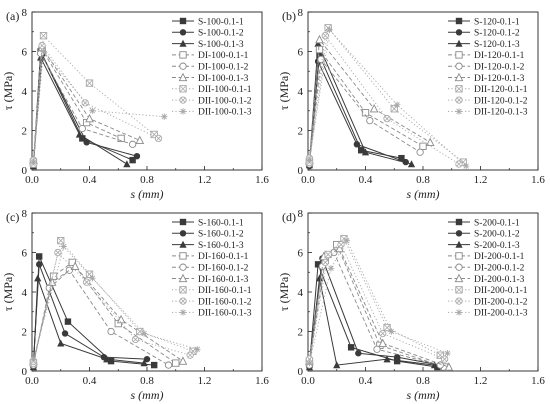 Image resolution: width=550 pixels, height=404 pixels. I want to click on legend-label: DII-120-0.1-3, so click(501, 113).